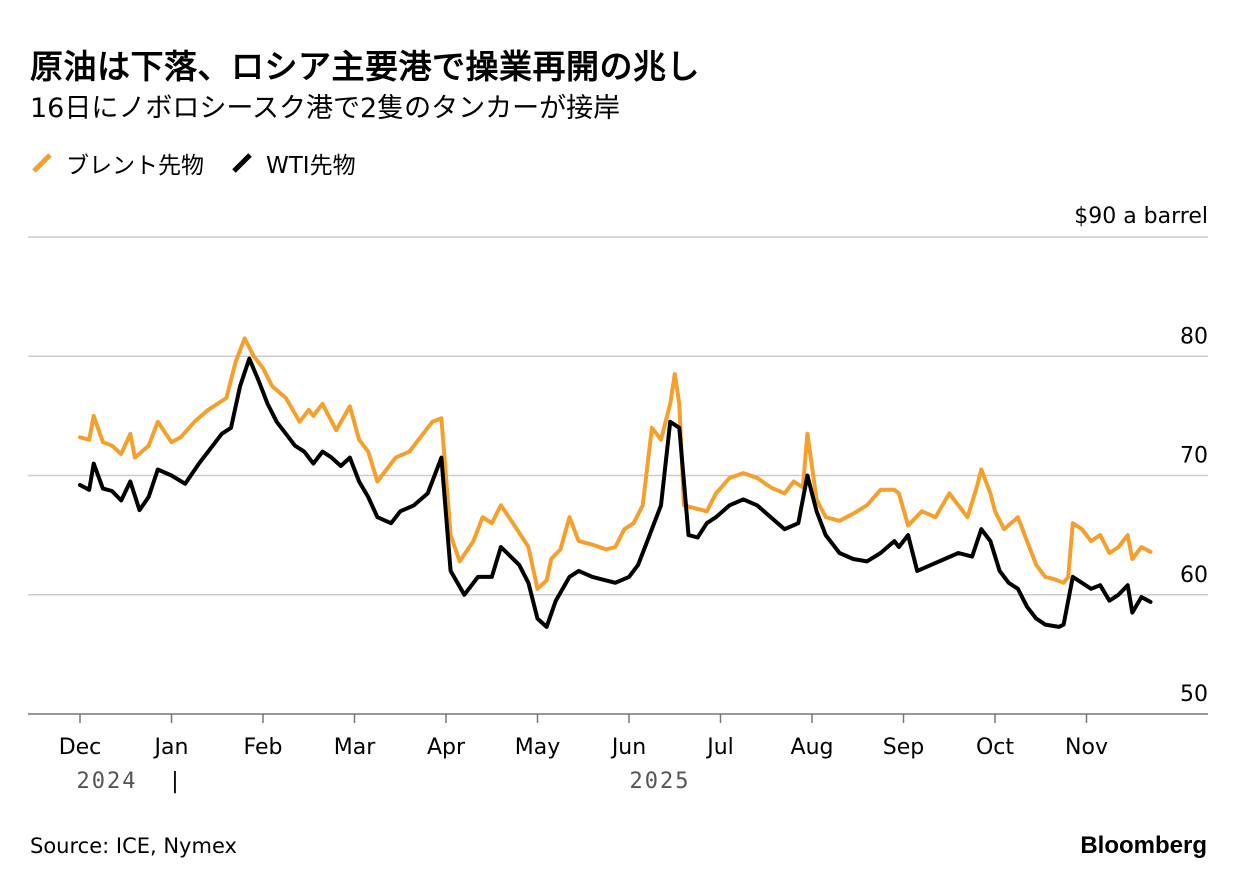 Image resolution: width=1237 pixels, height=890 pixels. What do you see at coordinates (1086, 747) in the screenshot?
I see `x-tick-label-Nov: Nov` at bounding box center [1086, 747].